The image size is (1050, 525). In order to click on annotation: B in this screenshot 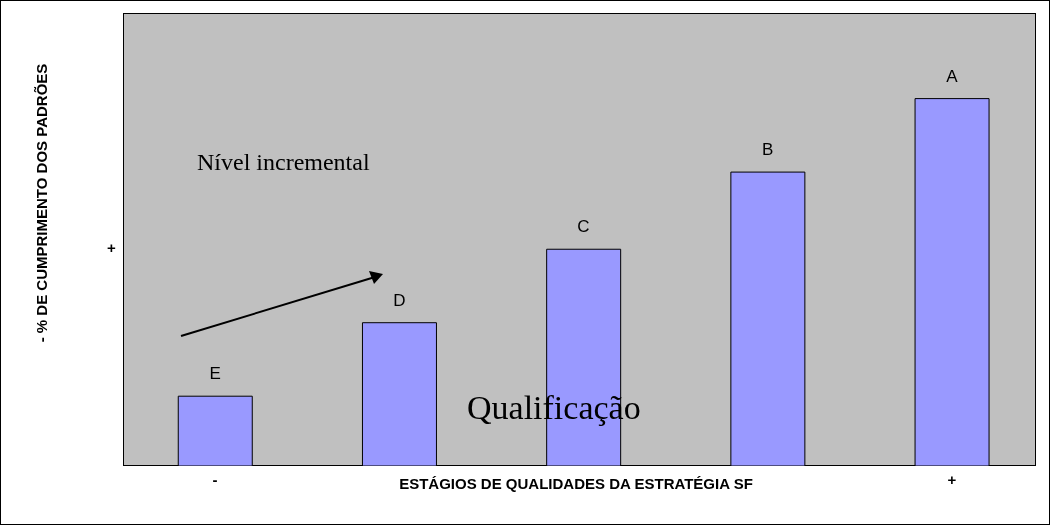, I will do `click(768, 150)`.